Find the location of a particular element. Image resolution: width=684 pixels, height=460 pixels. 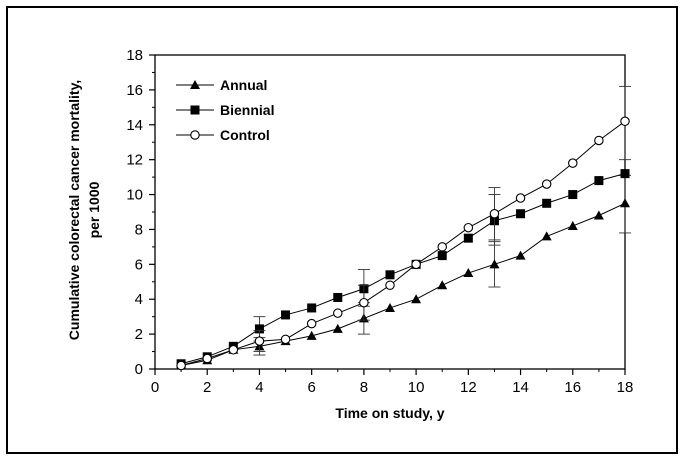

y-tick-label: 18 is located at coordinates (134, 55).